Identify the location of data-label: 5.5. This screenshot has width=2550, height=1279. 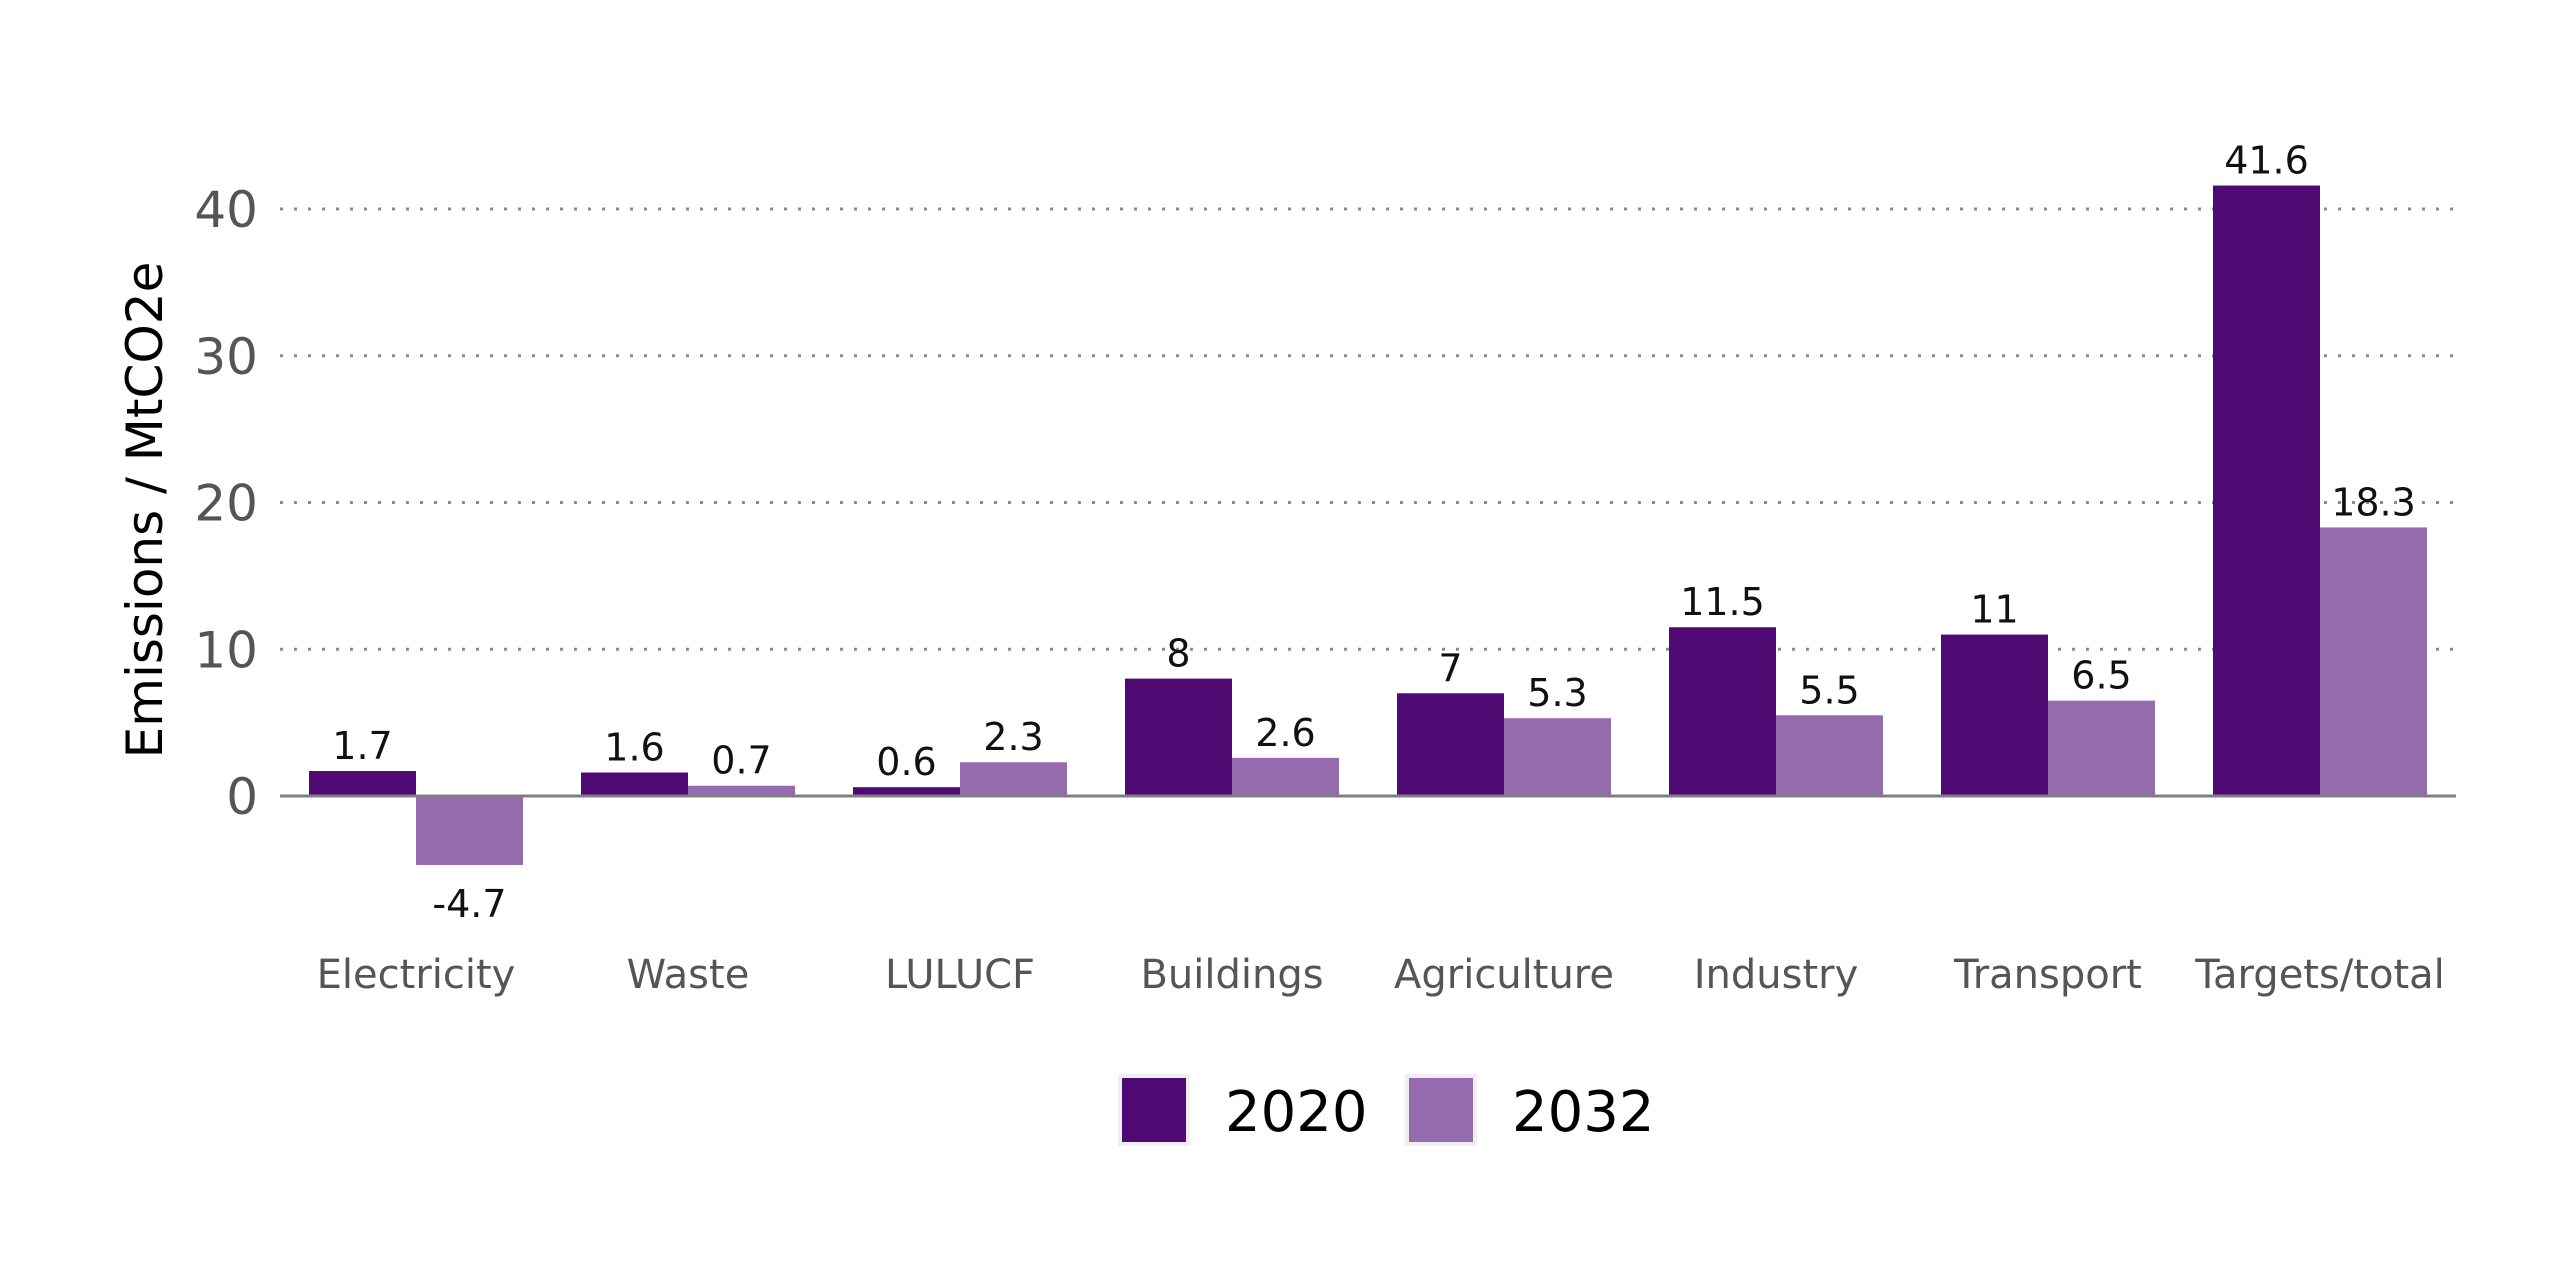
(1829, 690).